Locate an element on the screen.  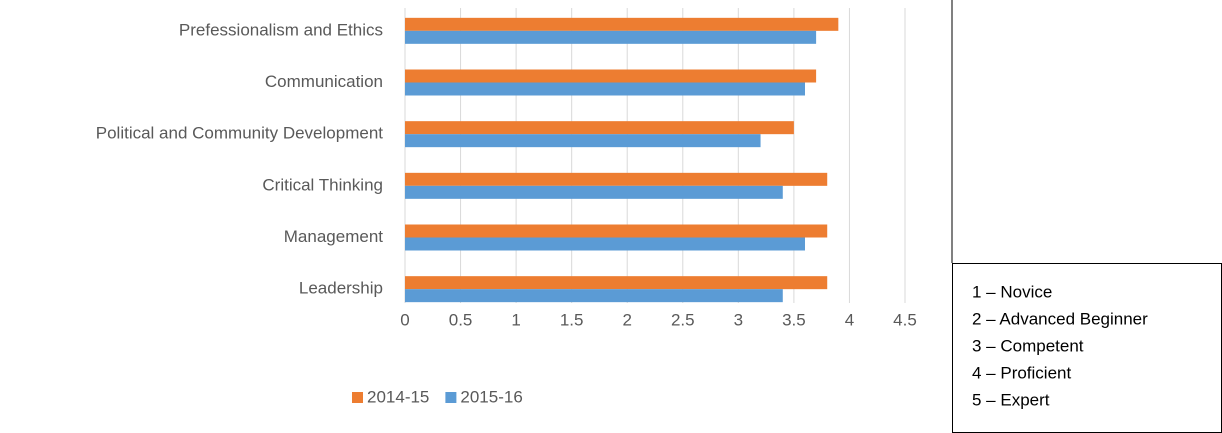
key-item: 5 – Expert is located at coordinates (1011, 399).